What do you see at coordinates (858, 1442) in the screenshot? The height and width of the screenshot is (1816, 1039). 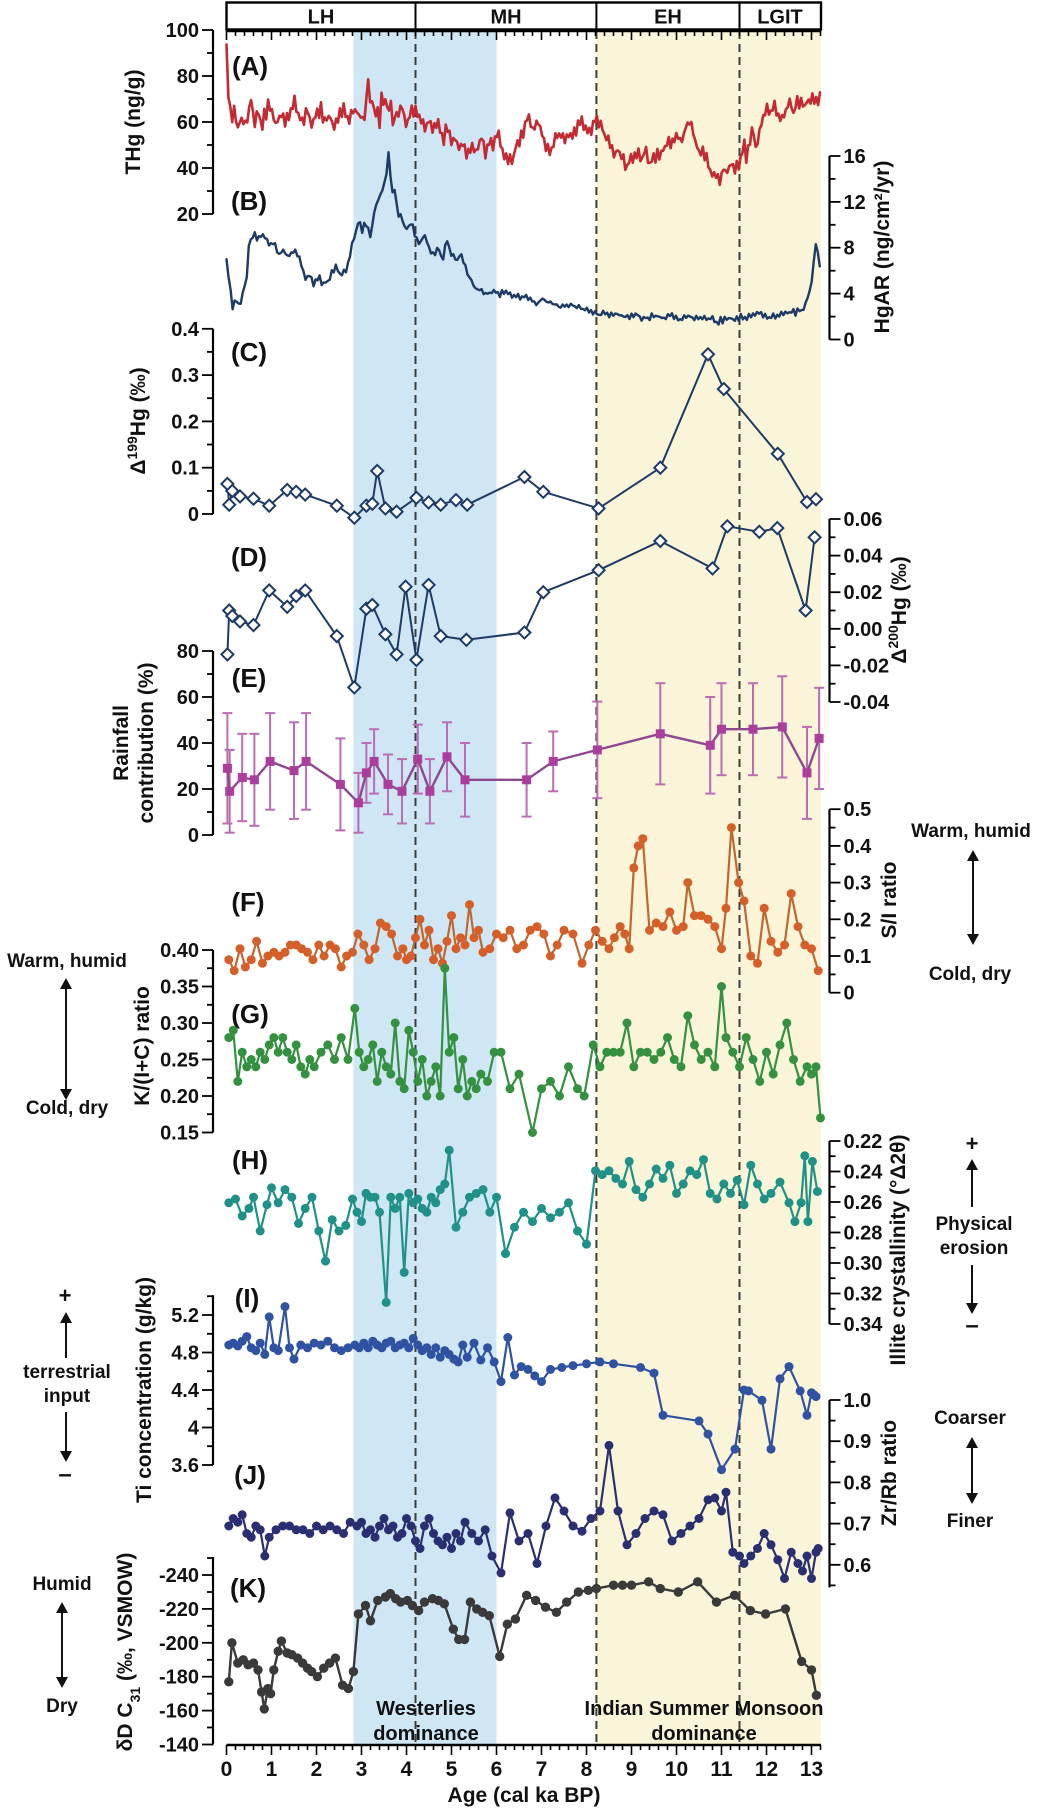 I see `svg-text: 0.9` at bounding box center [858, 1442].